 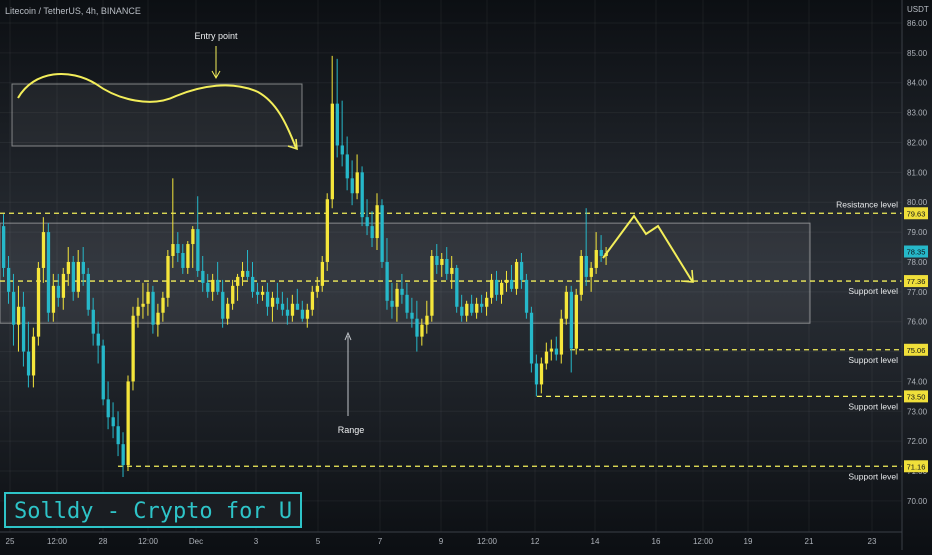 I want to click on x-tick-label: 28, so click(x=103, y=541).